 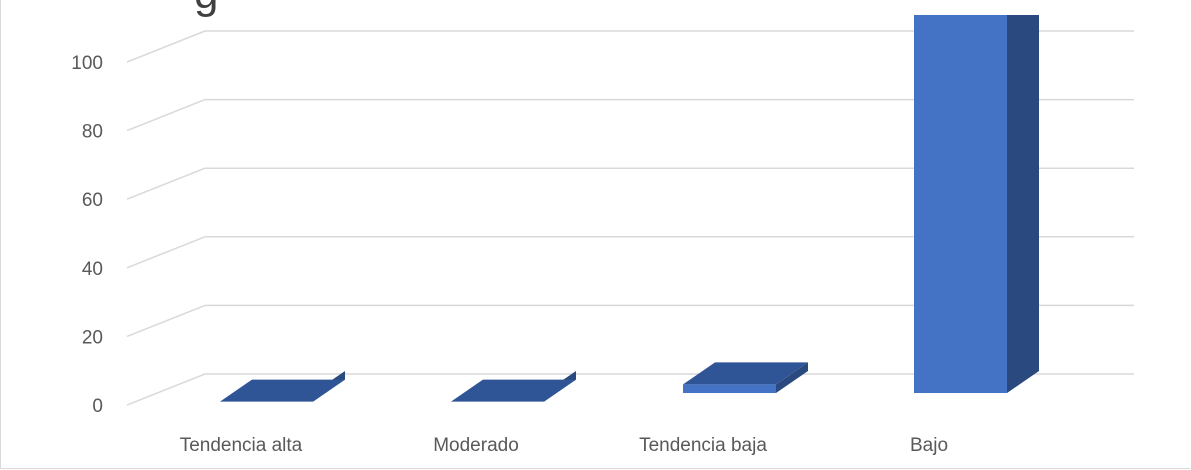 I want to click on x-axis-categories: Tendencia alta Moderado Tendencia baja Bajo, so click(x=564, y=445).